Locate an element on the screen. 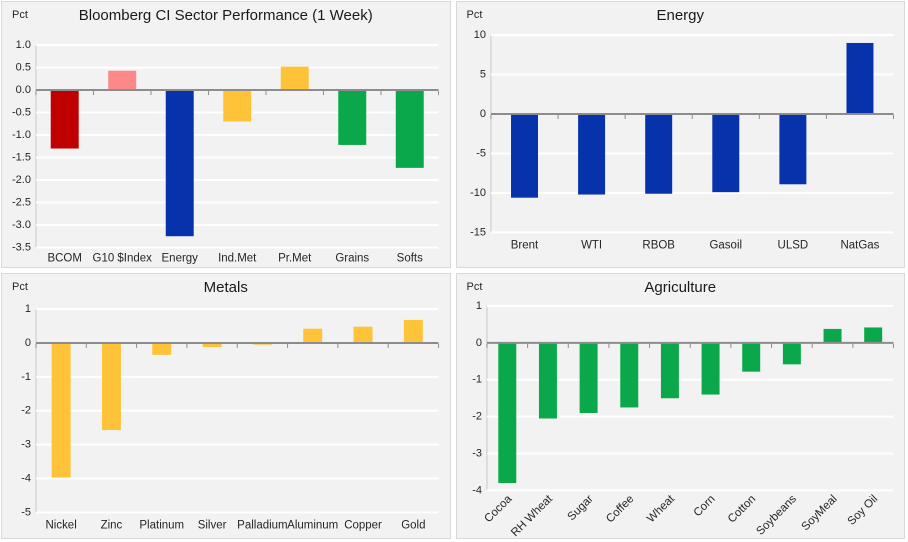  x-tick-label: RH Wheat is located at coordinates (532, 515).